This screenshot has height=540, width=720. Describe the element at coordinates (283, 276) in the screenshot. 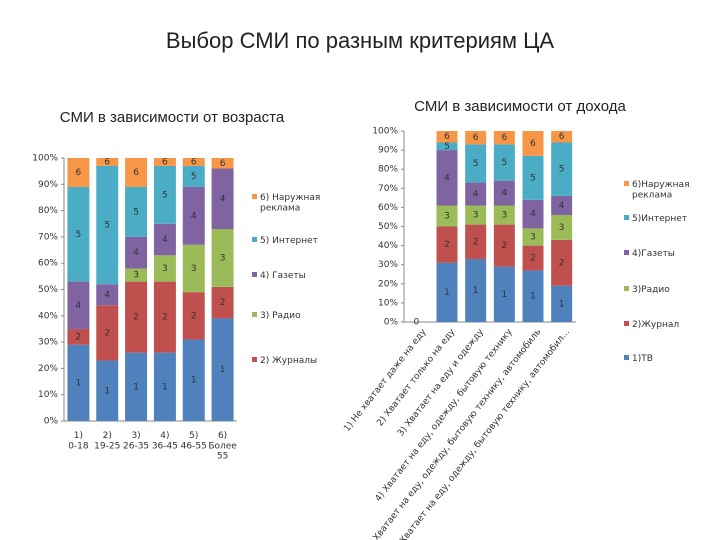

I see `legend-label: 4) Газеты` at that location.